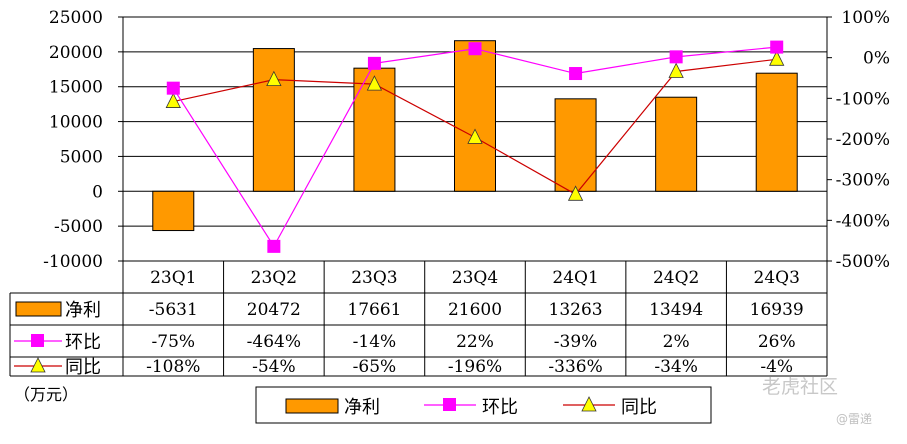  I want to click on category-label: 23Q3, so click(374, 278).